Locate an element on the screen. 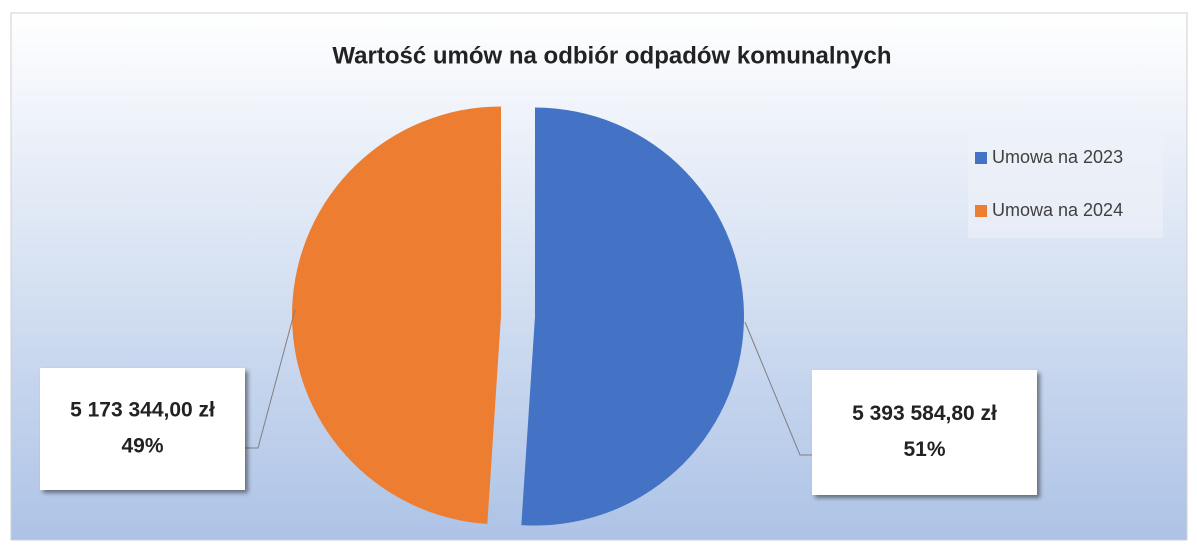  data-label-percent: 49% is located at coordinates (142, 446).